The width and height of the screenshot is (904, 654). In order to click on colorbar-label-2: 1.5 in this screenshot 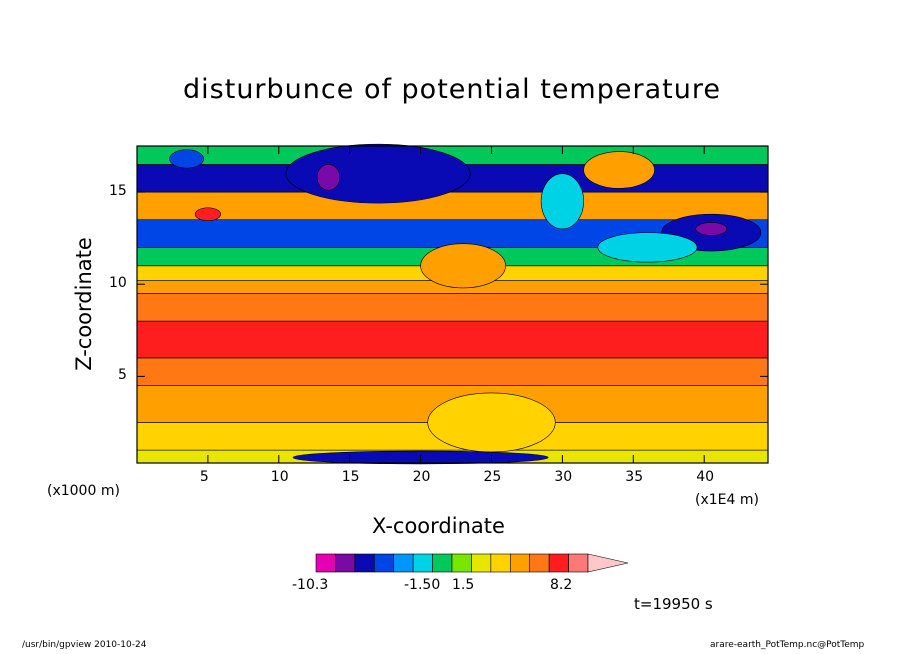, I will do `click(463, 585)`.